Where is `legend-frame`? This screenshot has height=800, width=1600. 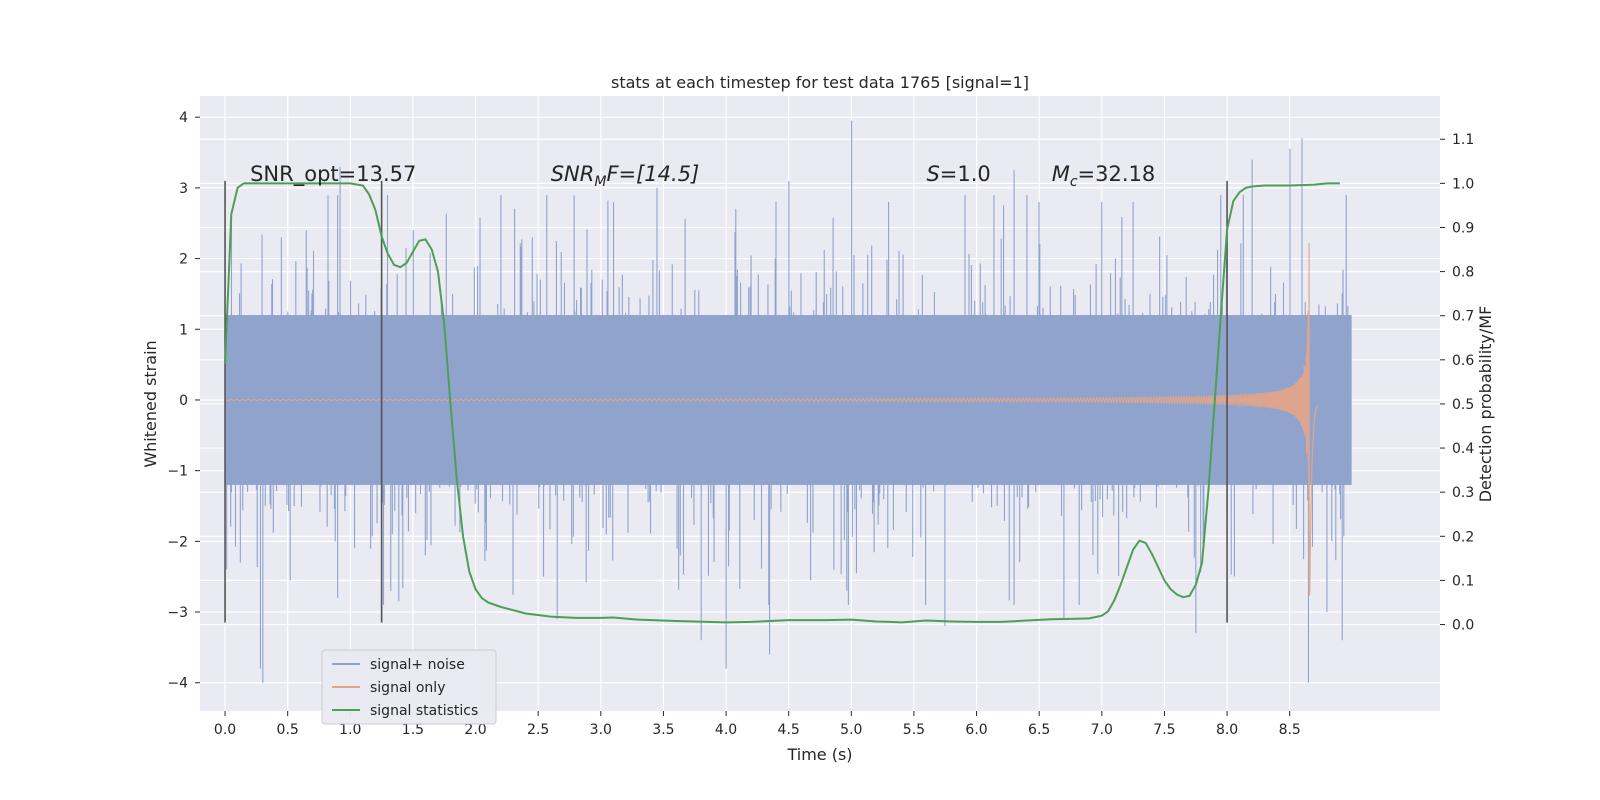 legend-frame is located at coordinates (409, 687).